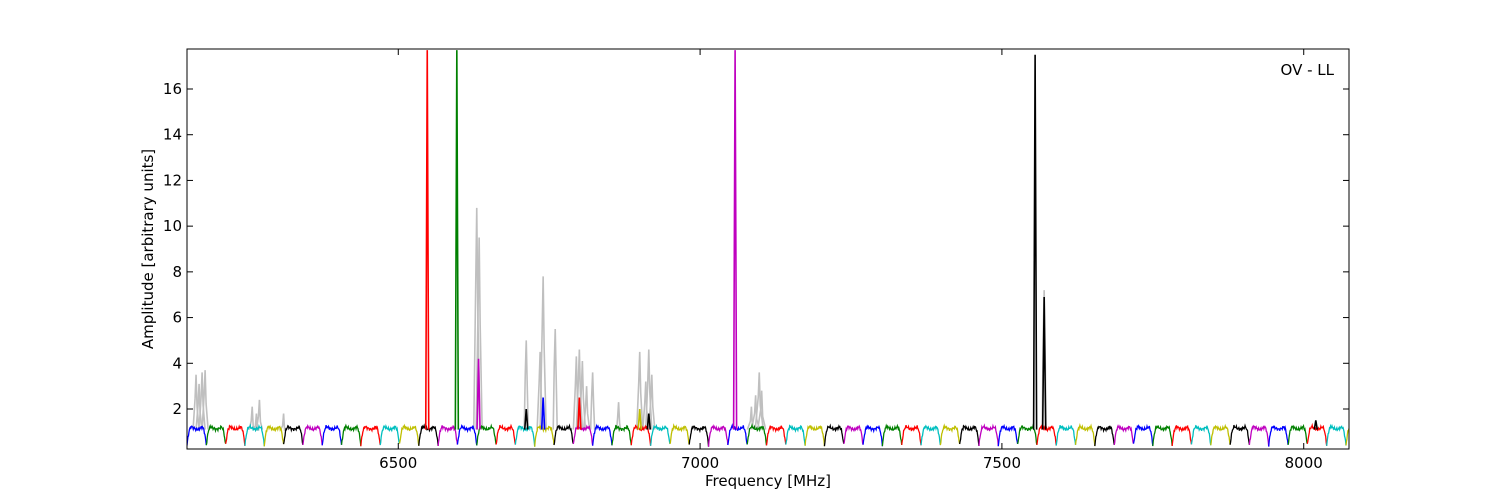  What do you see at coordinates (700, 463) in the screenshot?
I see `x-tick-label: 7000` at bounding box center [700, 463].